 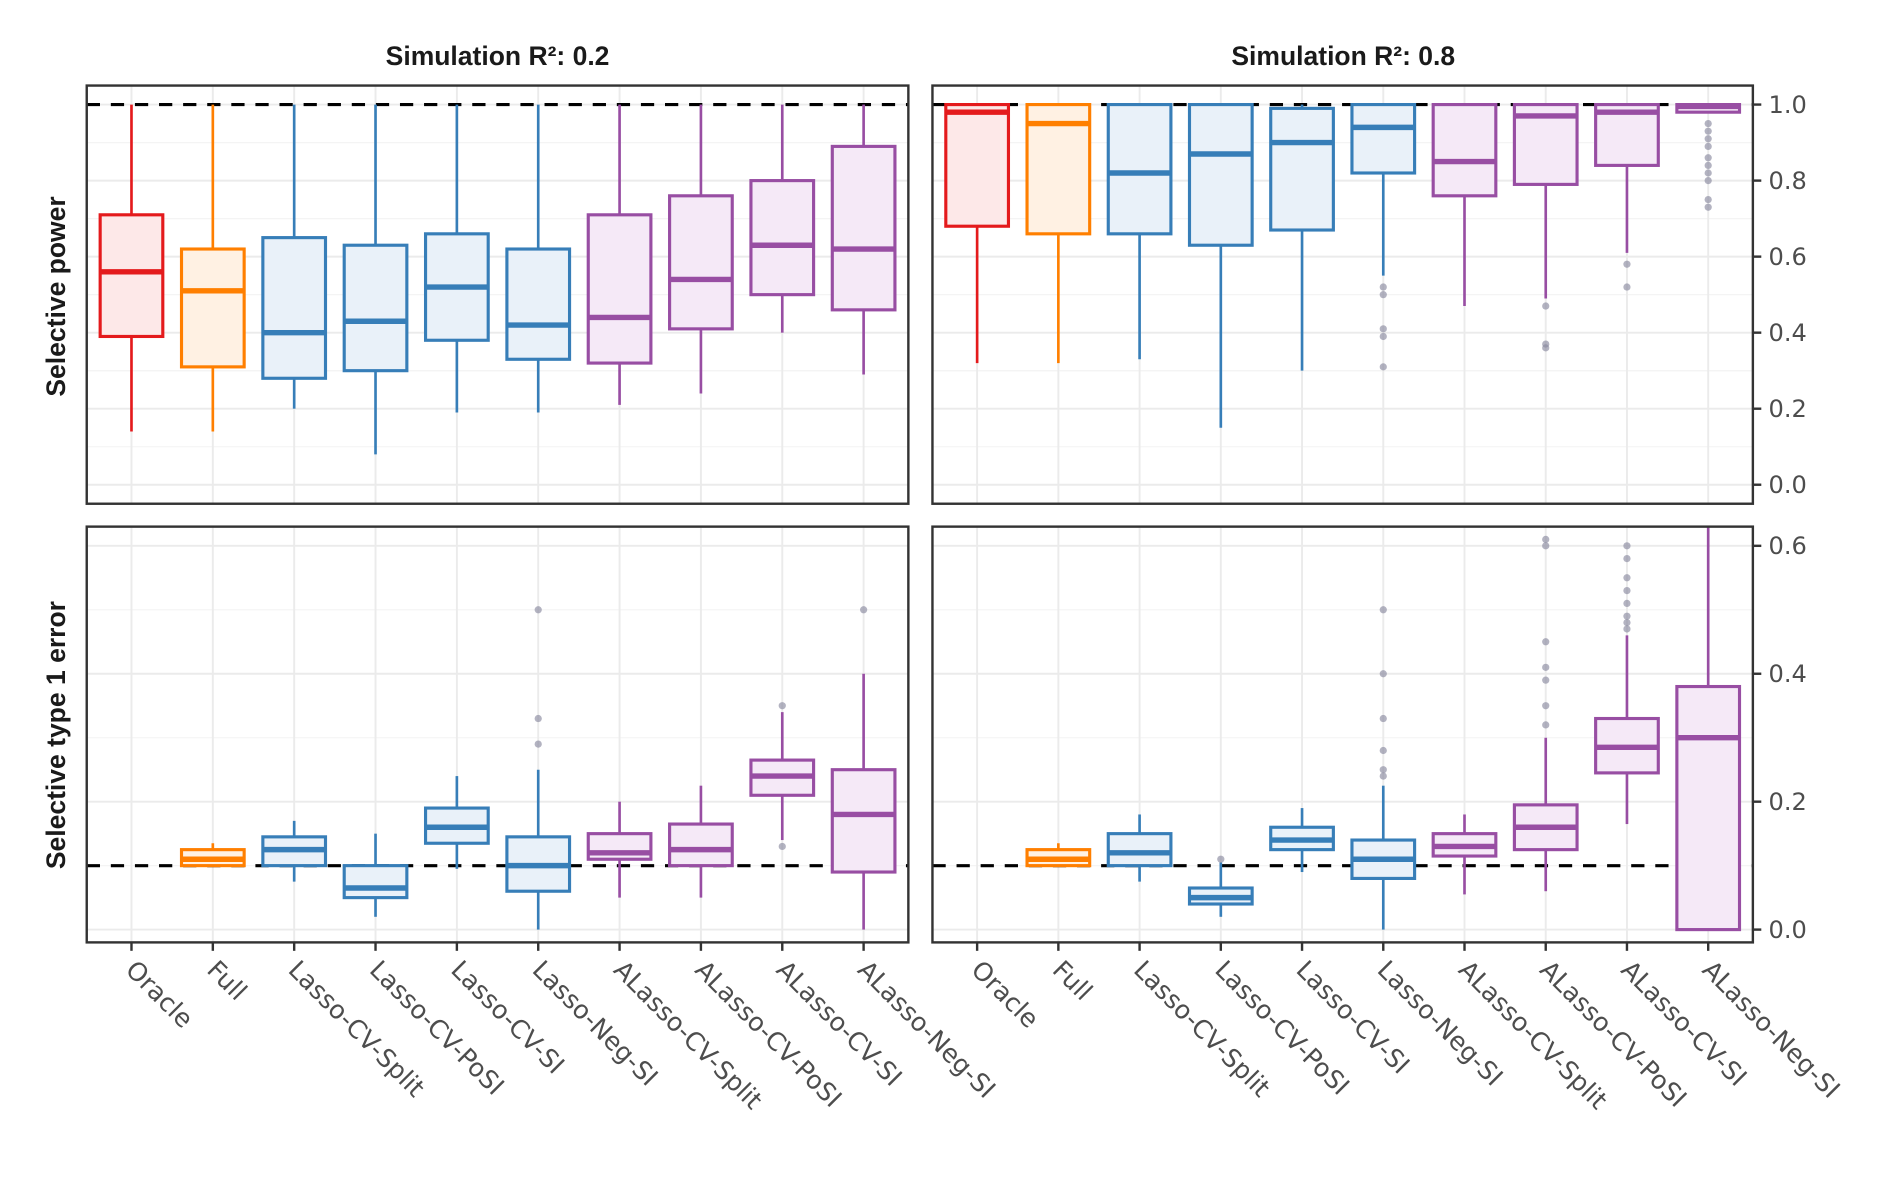 What do you see at coordinates (1771, 1029) in the screenshot?
I see `x-tick-label: ALasso-Neg-SI` at bounding box center [1771, 1029].